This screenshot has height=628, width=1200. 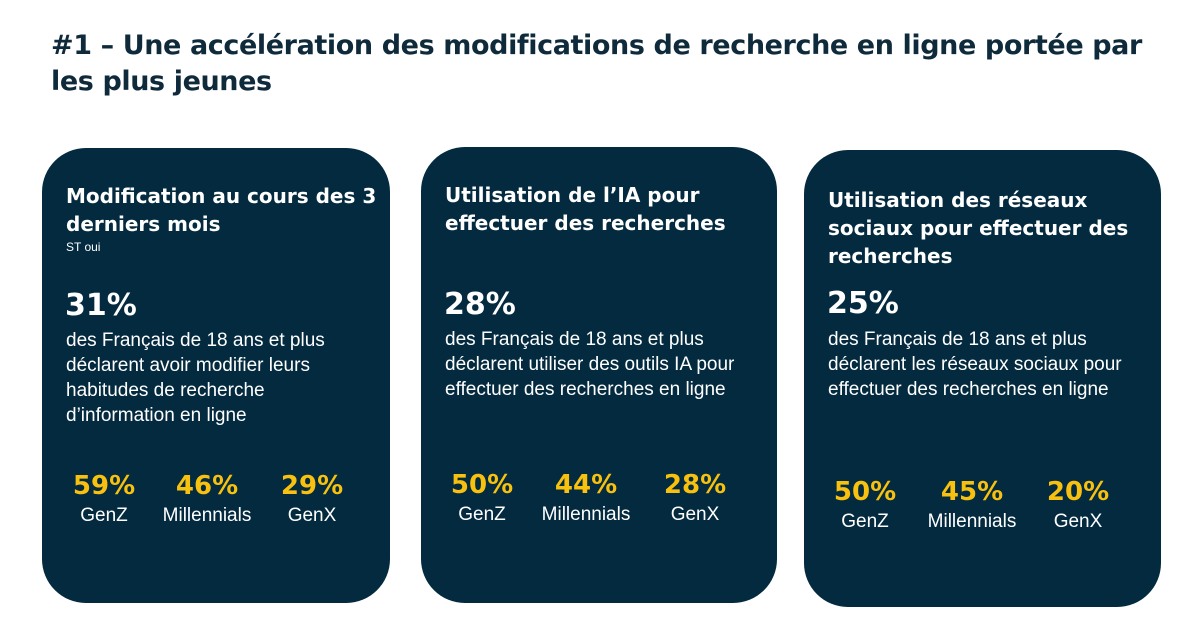 I want to click on genz-percent: 59%, so click(x=104, y=486).